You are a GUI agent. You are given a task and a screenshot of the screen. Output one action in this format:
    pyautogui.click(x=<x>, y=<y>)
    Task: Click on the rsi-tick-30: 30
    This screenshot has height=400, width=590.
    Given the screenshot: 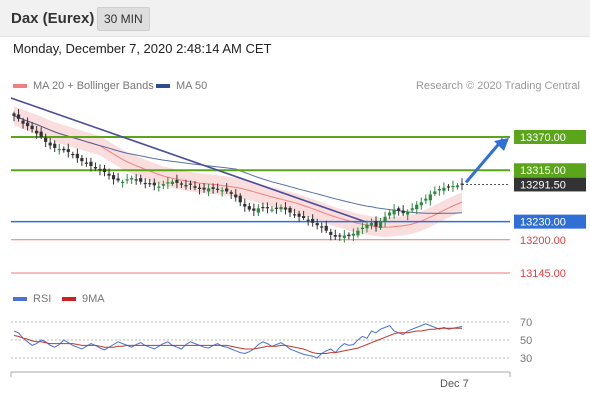 What is the action you would take?
    pyautogui.click(x=526, y=359)
    